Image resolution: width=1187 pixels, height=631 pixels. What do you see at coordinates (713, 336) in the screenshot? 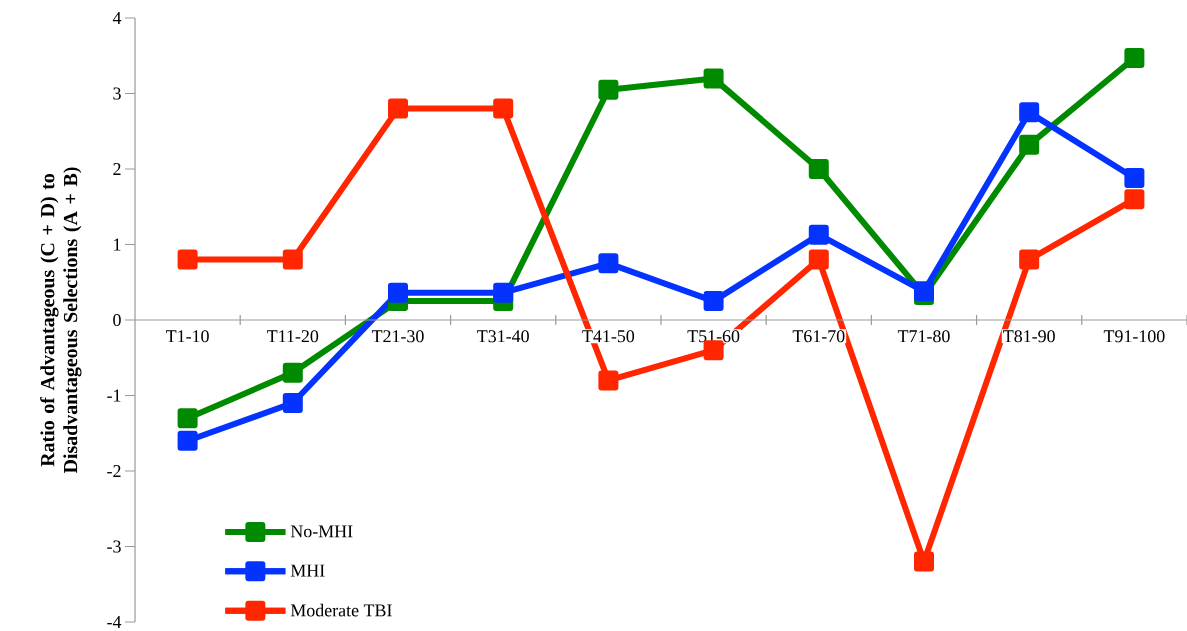
I see `x-tick-label: T51-60` at bounding box center [713, 336].